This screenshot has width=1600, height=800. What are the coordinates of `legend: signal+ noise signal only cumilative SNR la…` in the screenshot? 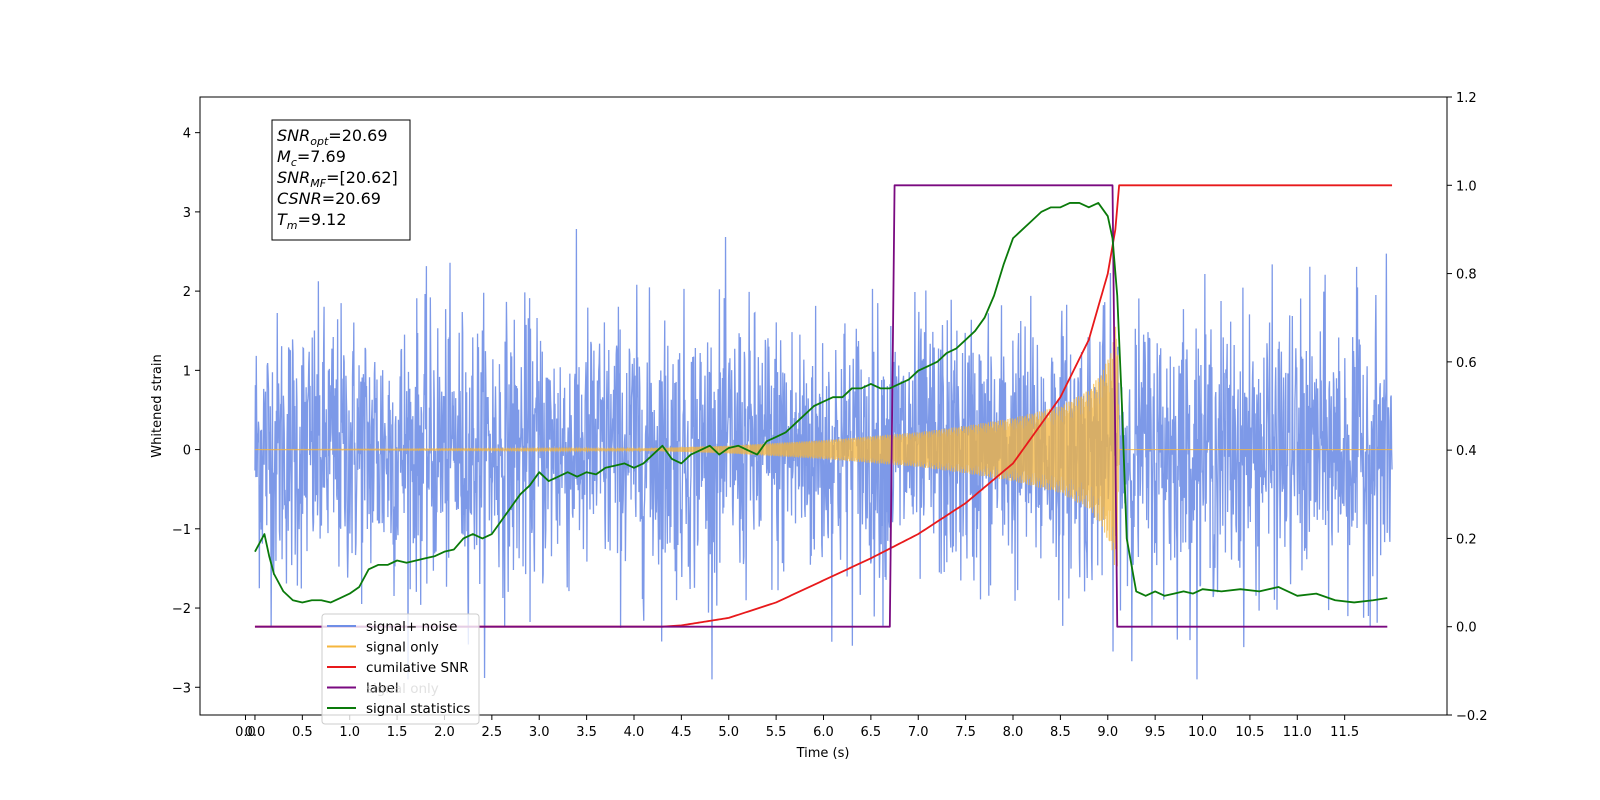 It's located at (400, 669).